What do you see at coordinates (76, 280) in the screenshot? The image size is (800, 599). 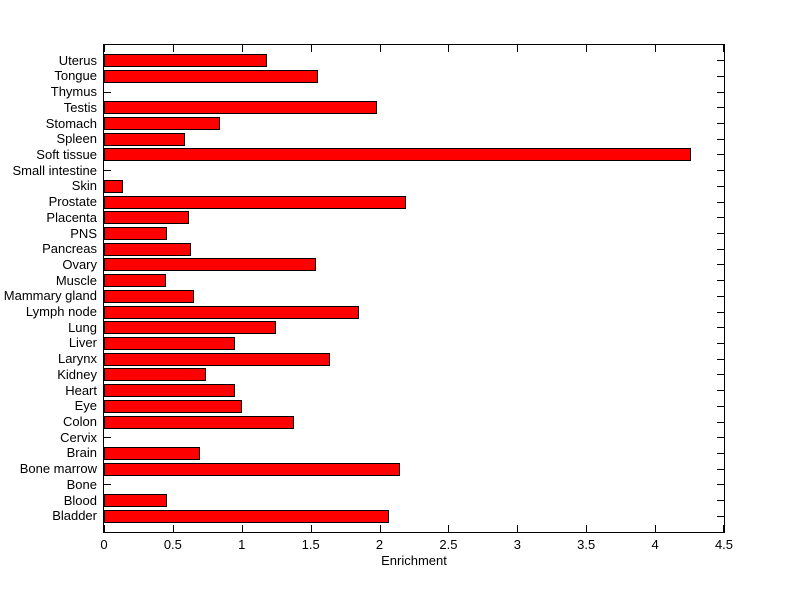 I see `category-label: Muscle` at bounding box center [76, 280].